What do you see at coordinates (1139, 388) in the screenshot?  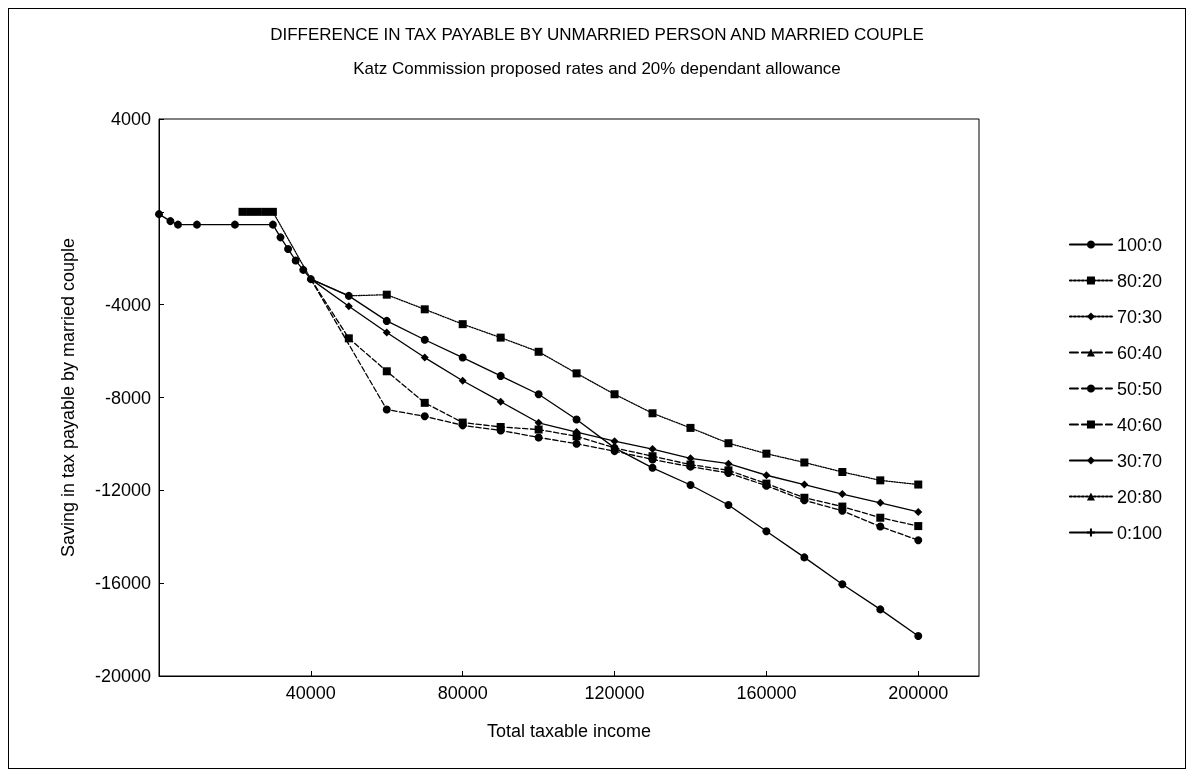 I see `legend-label: 50:50` at bounding box center [1139, 388].